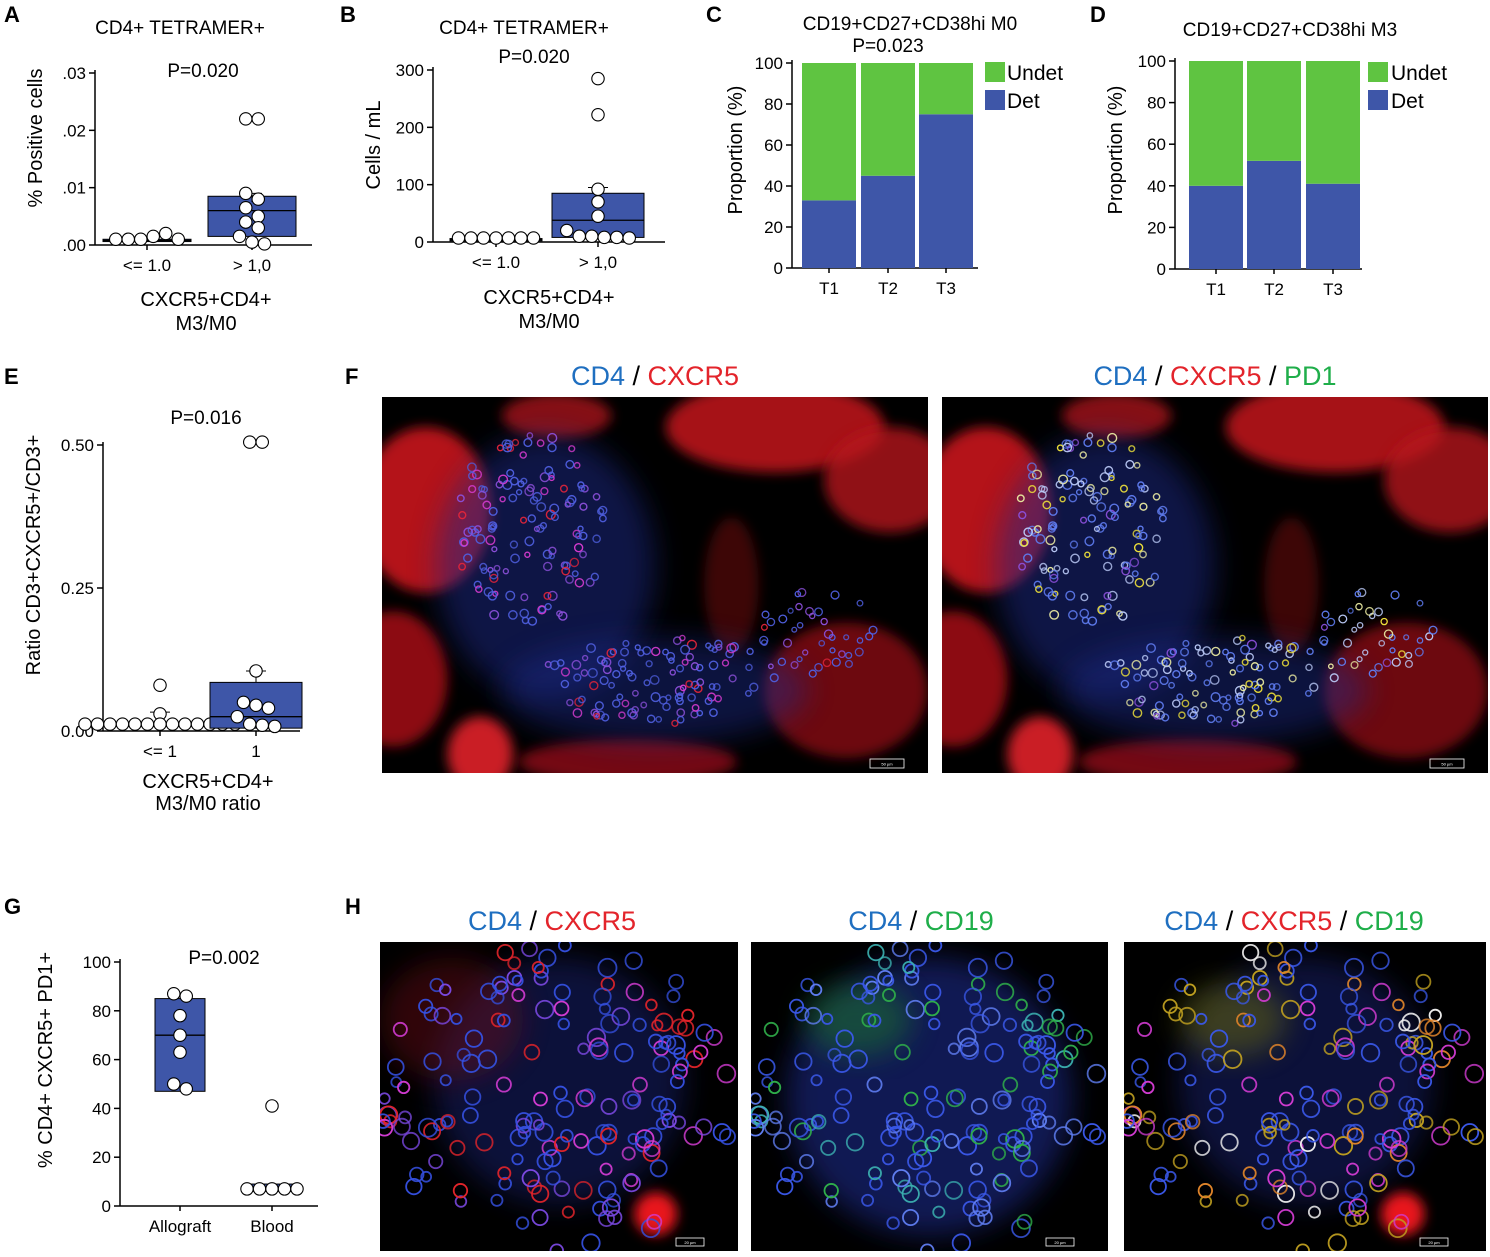 The width and height of the screenshot is (1490, 1257). Describe the element at coordinates (858, 1019) in the screenshot. I see `cell-cluster-glow` at that location.